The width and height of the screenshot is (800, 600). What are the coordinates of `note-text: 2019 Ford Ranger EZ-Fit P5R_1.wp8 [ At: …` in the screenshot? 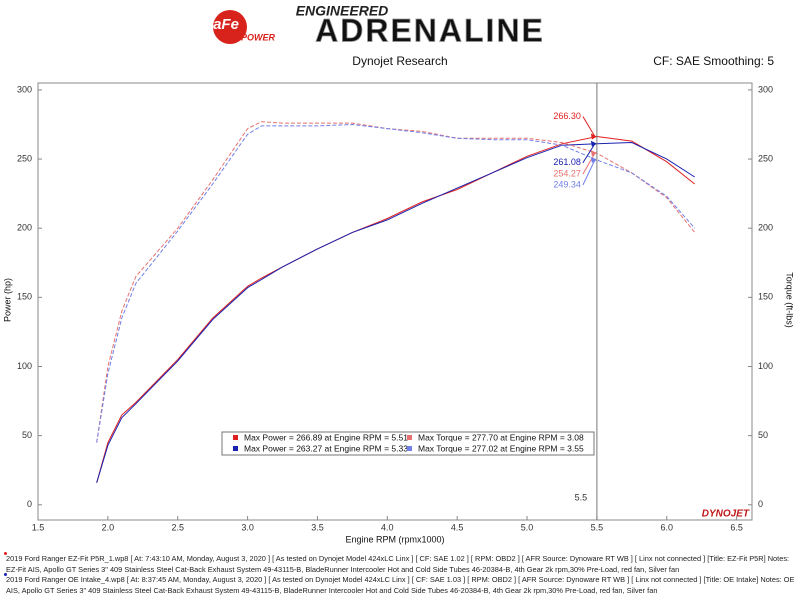 It's located at (398, 564).